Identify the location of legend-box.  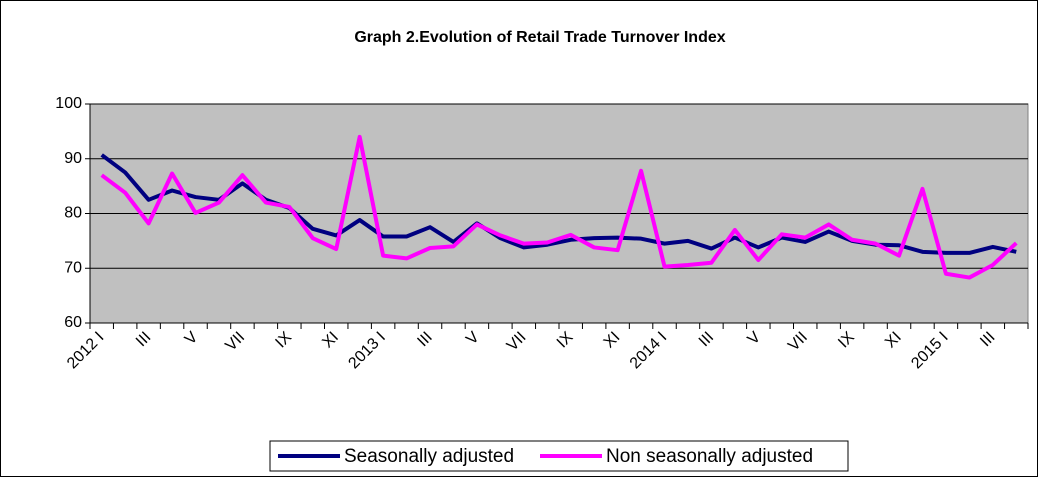
(559, 456).